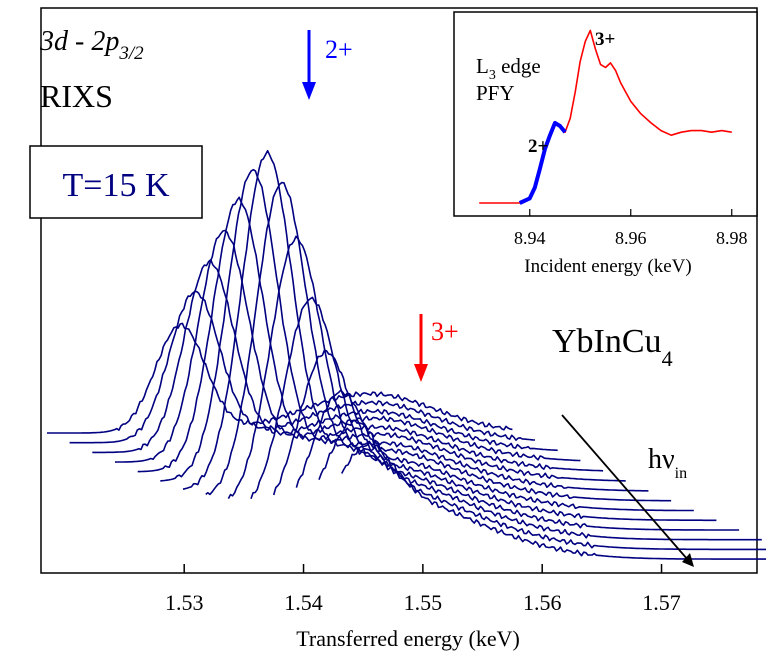 The width and height of the screenshot is (766, 654). Describe the element at coordinates (605, 117) in the screenshot. I see `inset-pfy-curves` at that location.